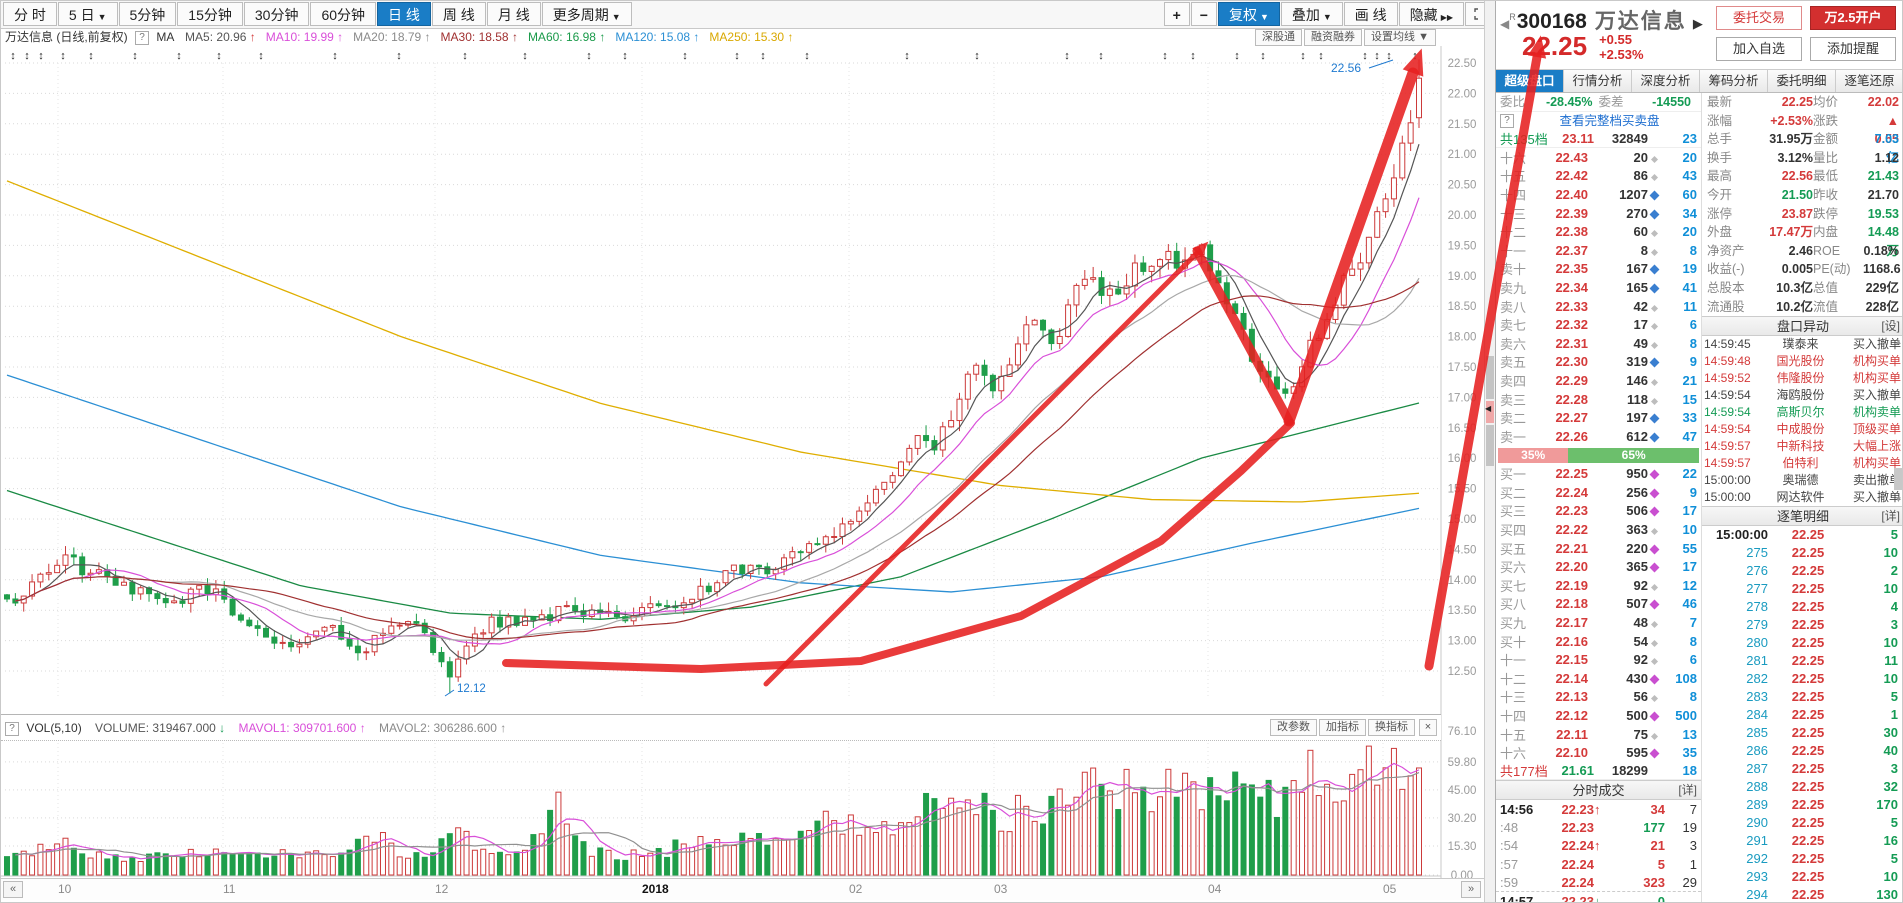 This screenshot has width=1903, height=903. What do you see at coordinates (1598, 604) in the screenshot?
I see `orderbook-buy-row: 买八 22.18 507 46` at bounding box center [1598, 604].